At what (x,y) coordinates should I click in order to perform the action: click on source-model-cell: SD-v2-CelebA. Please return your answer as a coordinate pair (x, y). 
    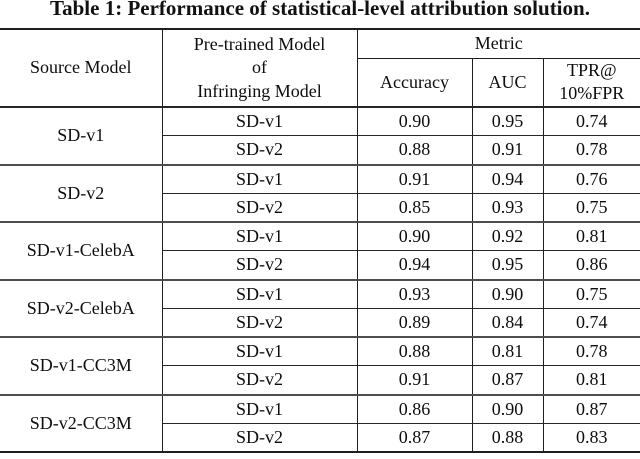
    Looking at the image, I should click on (81, 307).